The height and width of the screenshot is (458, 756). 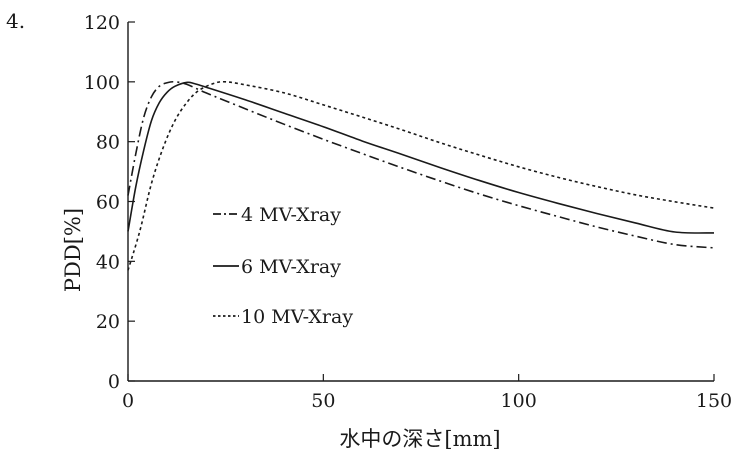 What do you see at coordinates (15, 21) in the screenshot?
I see `problem-number: 4.` at bounding box center [15, 21].